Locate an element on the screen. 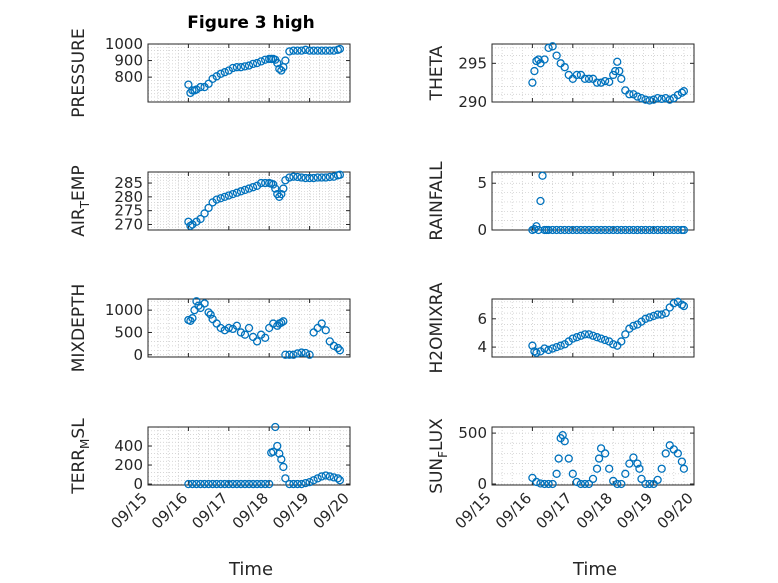 Image resolution: width=778 pixels, height=583 pixels. x-tick-label: 09/16 is located at coordinates (169, 510).